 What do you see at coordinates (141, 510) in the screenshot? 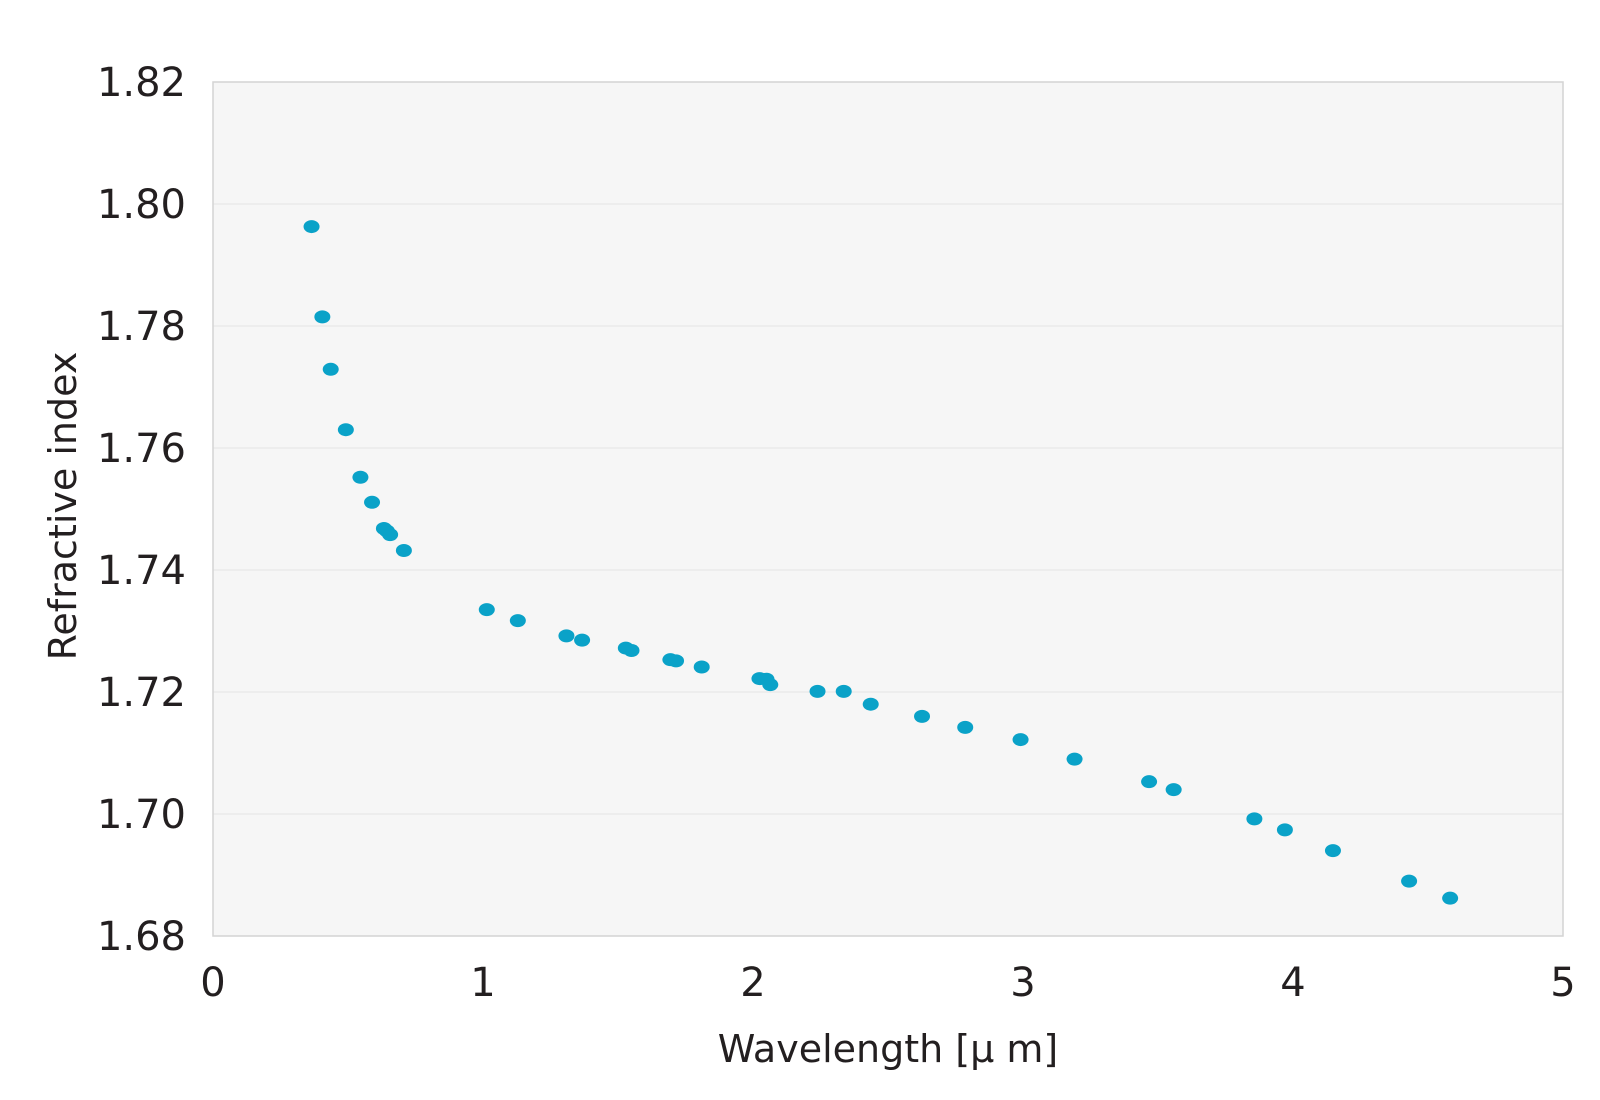
I see `y-tick-labels: 1.68 1.70 1.72 1.74 1.76 1.78 1.80 1.82` at bounding box center [141, 510].